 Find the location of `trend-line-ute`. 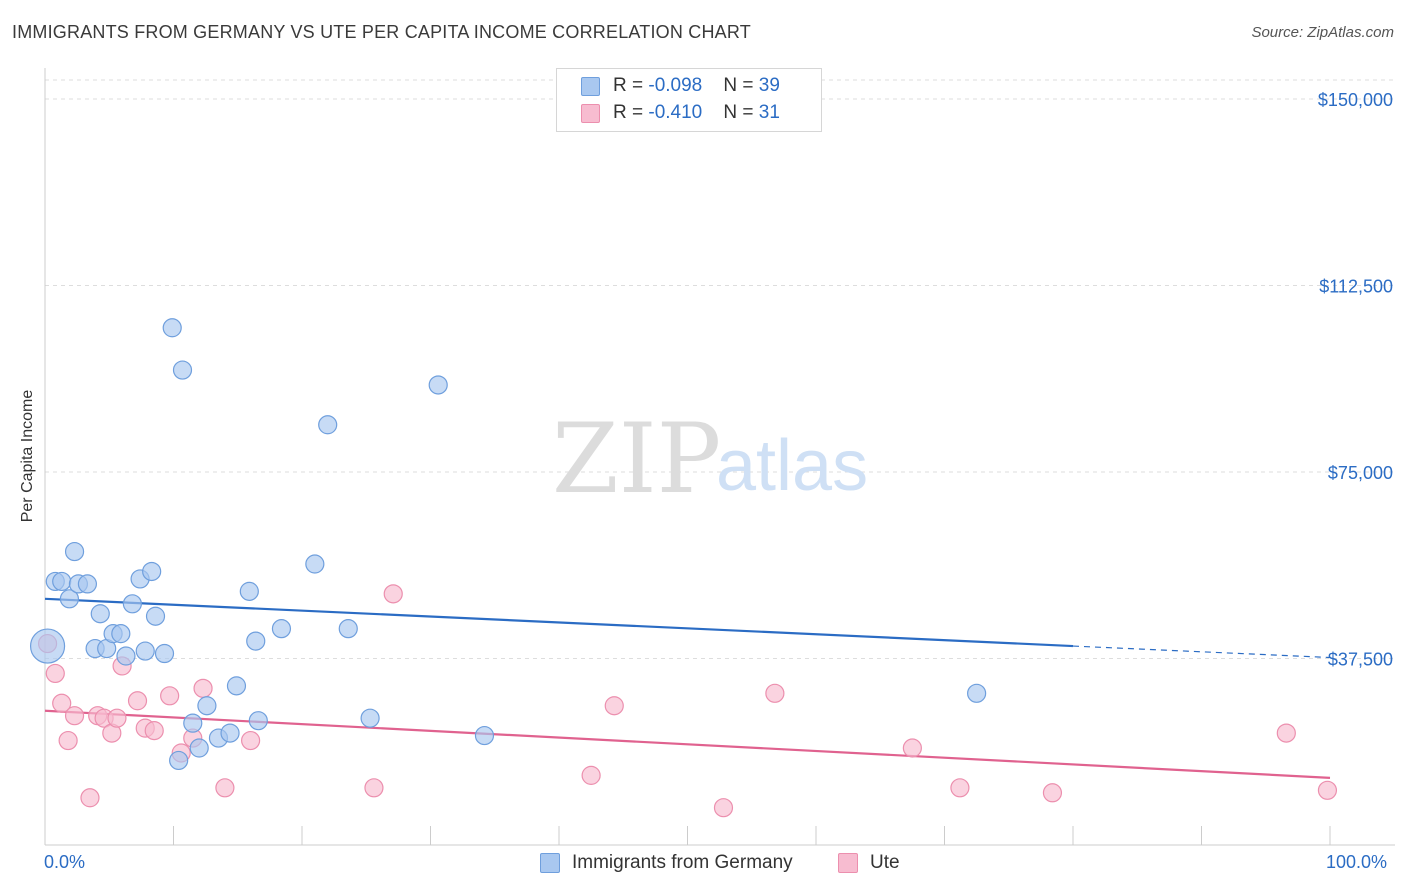

trend-line-ute is located at coordinates (687, 744).